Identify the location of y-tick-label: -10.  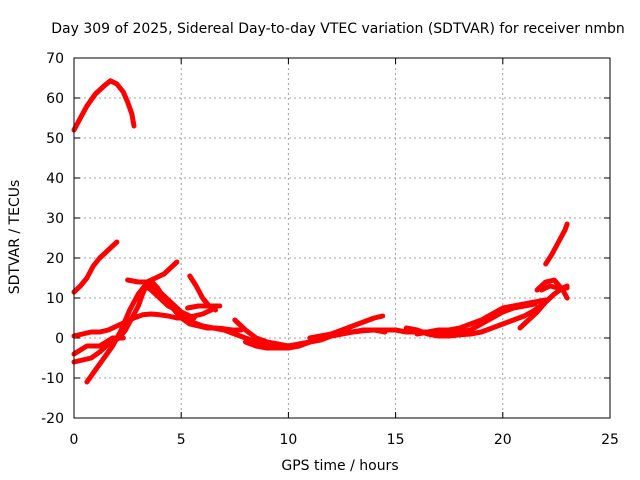
(52, 379).